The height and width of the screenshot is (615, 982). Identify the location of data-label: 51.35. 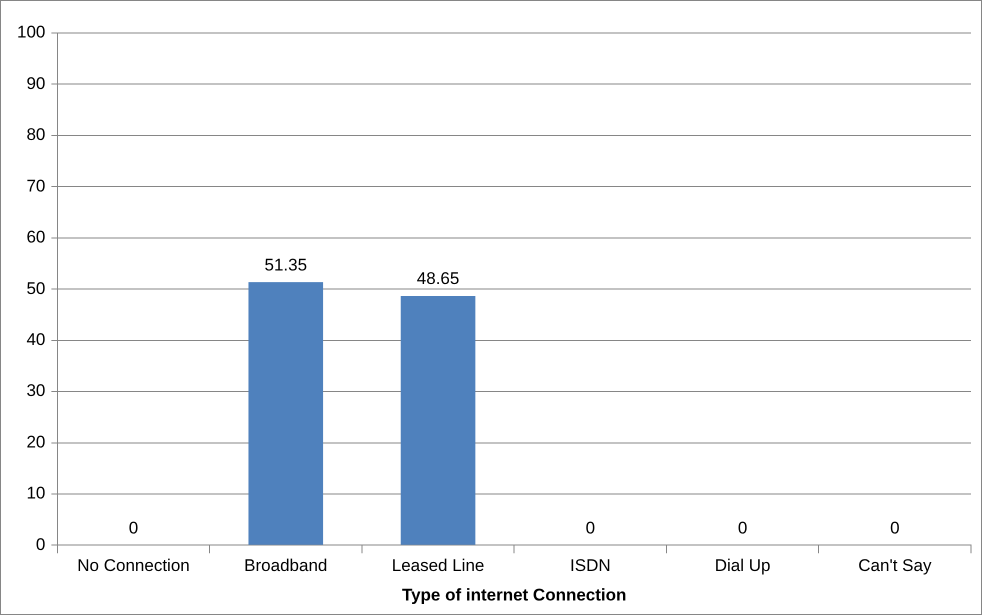
(286, 264).